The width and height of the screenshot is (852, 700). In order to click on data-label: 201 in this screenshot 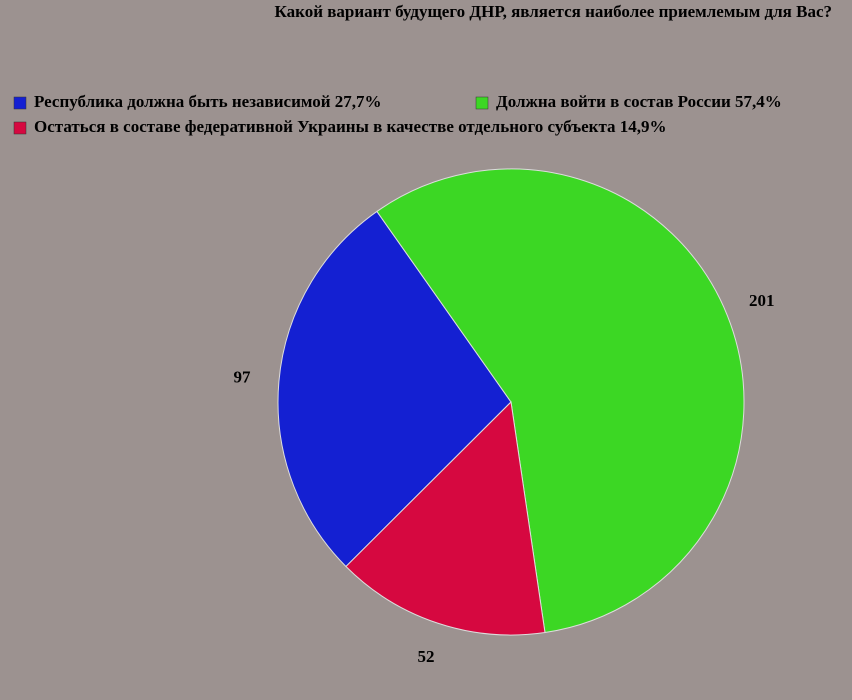, I will do `click(762, 300)`.